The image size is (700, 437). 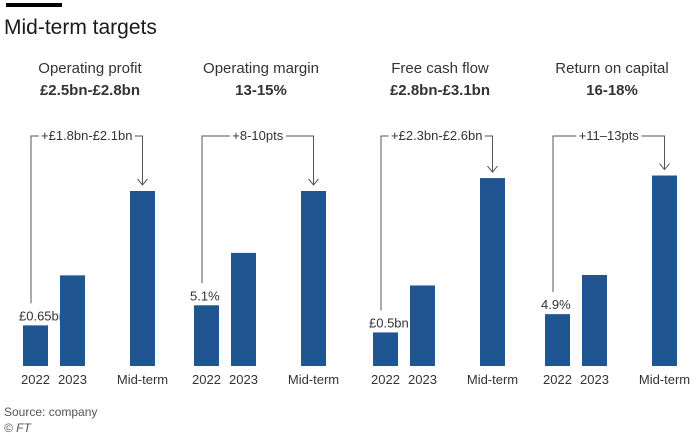 What do you see at coordinates (142, 182) in the screenshot?
I see `bracket-arrow-icon-operating-profit` at bounding box center [142, 182].